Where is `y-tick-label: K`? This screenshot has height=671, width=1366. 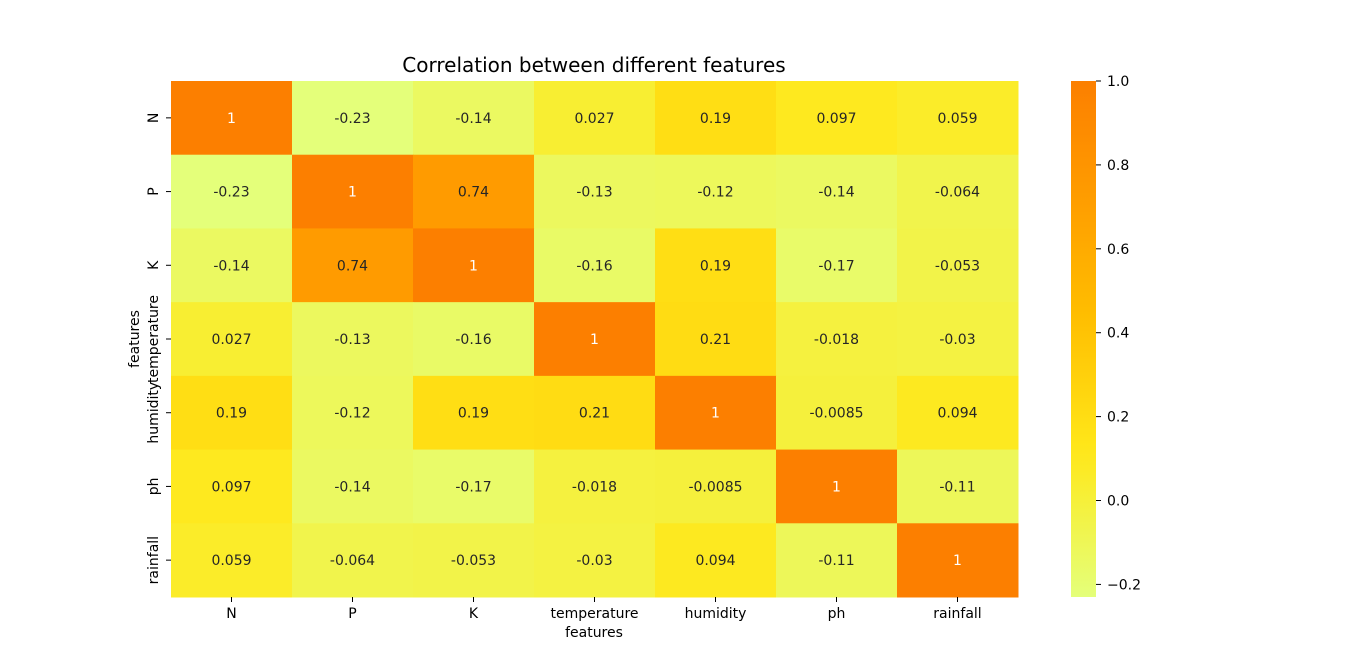 y-tick-label: K is located at coordinates (154, 265).